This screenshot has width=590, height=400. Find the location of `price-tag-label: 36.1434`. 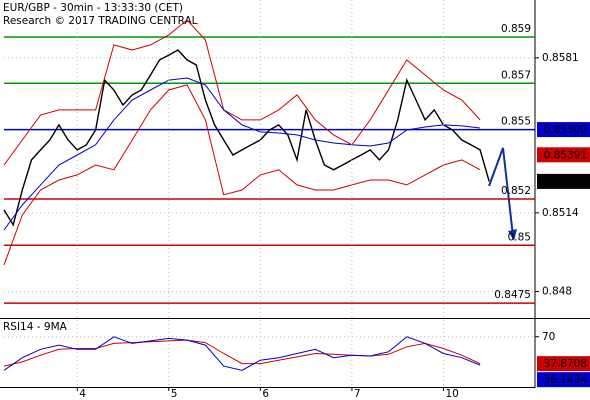

price-tag-label: 36.1434 is located at coordinates (566, 380).